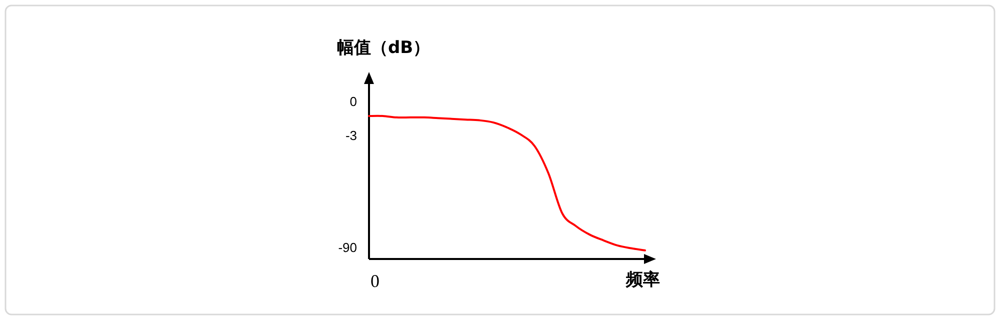  I want to click on y-axis-title: 幅值（dB）, so click(383, 48).